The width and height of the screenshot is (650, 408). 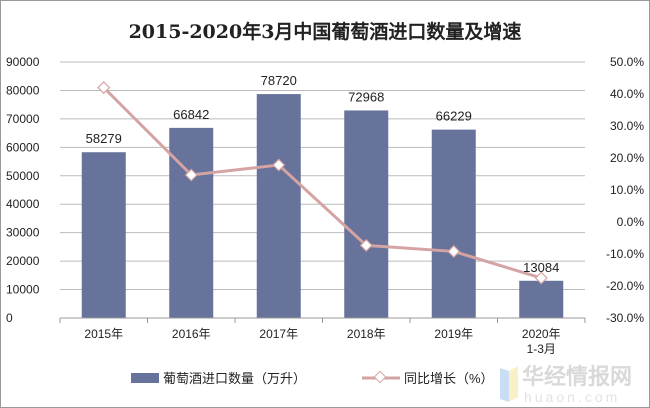 What do you see at coordinates (366, 334) in the screenshot?
I see `category-label: 2018年` at bounding box center [366, 334].